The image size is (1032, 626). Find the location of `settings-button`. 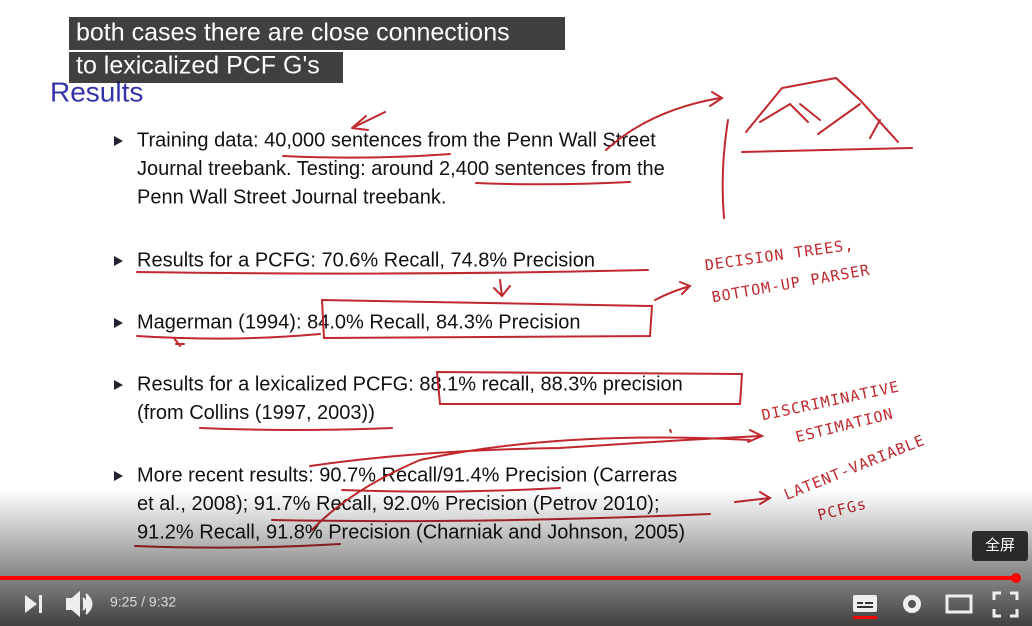

settings-button is located at coordinates (912, 604).